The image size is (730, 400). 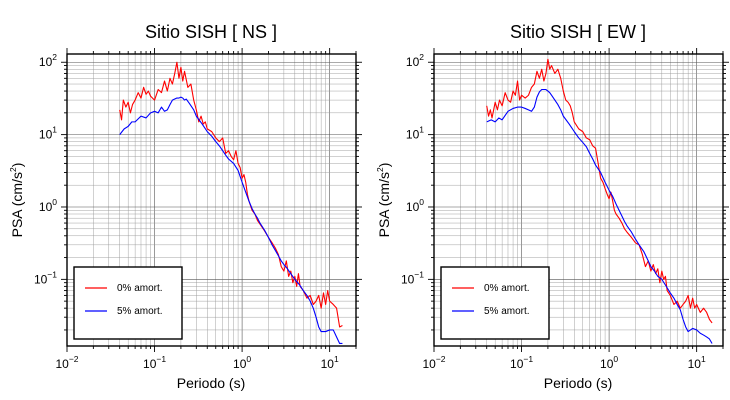 I want to click on chart-title: Sitio SISH [ NS ], so click(x=211, y=32).